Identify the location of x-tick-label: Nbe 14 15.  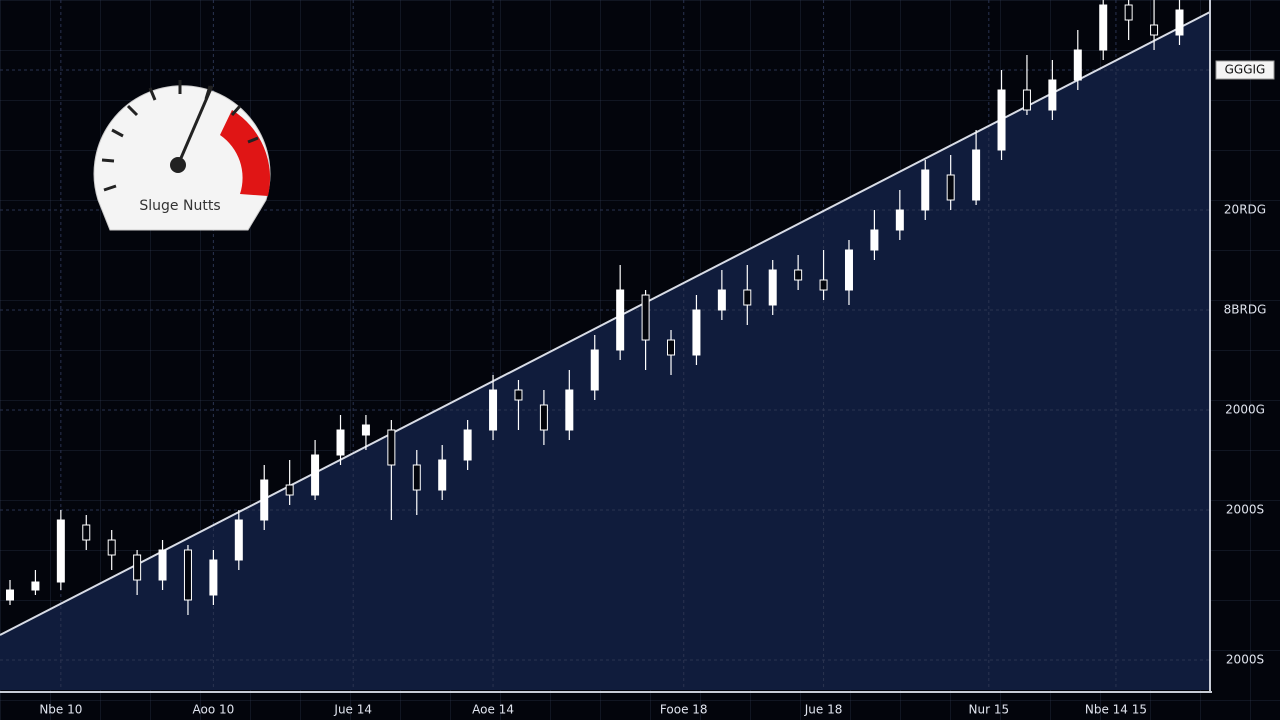
(1116, 710).